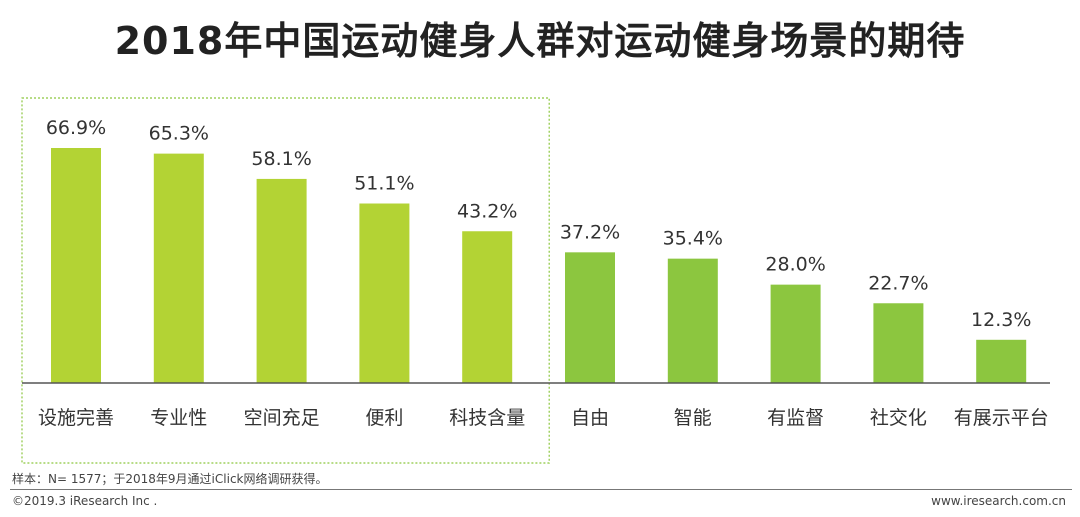 Image resolution: width=1080 pixels, height=517 pixels. I want to click on category-label: 设施完善, so click(76, 418).